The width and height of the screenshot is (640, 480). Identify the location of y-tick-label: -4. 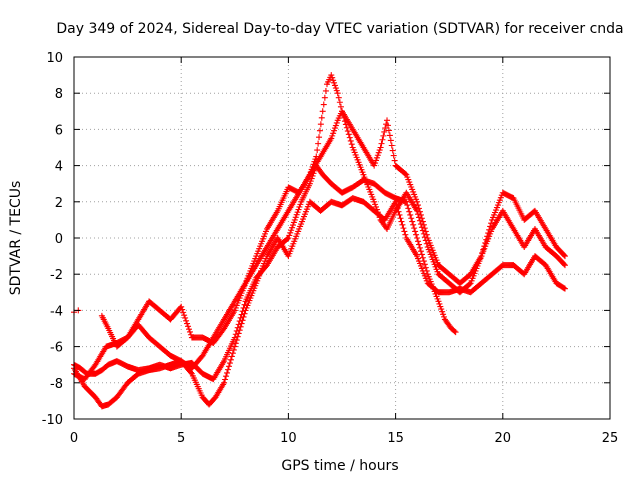
(56, 311).